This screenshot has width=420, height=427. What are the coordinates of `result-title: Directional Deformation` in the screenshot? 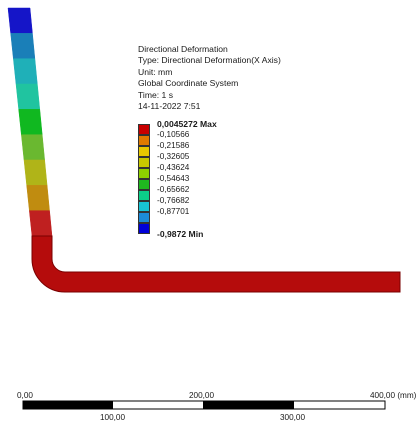 It's located at (183, 49).